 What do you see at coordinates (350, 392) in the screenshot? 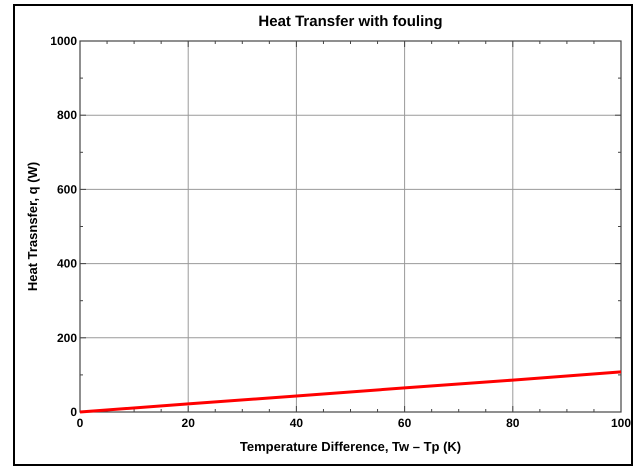
I see `line-series` at bounding box center [350, 392].